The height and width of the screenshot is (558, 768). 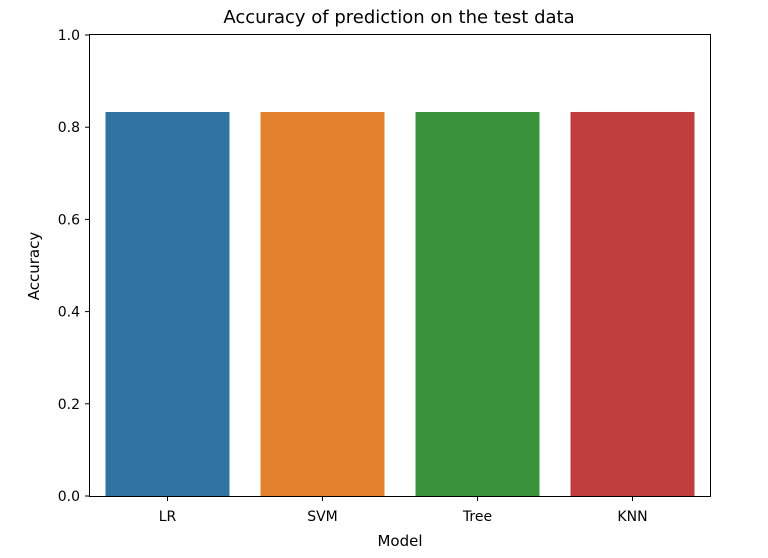 I want to click on y-tick-label: 0.6, so click(x=69, y=220).